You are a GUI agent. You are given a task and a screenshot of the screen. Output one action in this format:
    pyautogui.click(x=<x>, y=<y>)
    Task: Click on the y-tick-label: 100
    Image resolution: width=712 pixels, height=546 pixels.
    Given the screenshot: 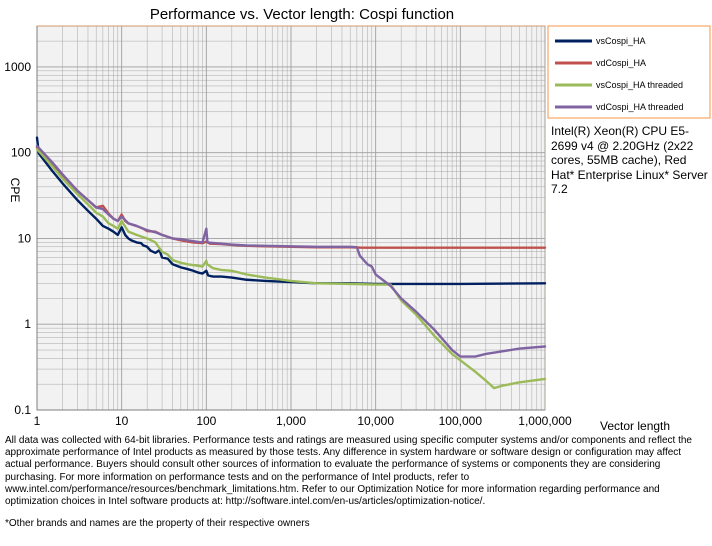 What is the action you would take?
    pyautogui.click(x=21, y=153)
    